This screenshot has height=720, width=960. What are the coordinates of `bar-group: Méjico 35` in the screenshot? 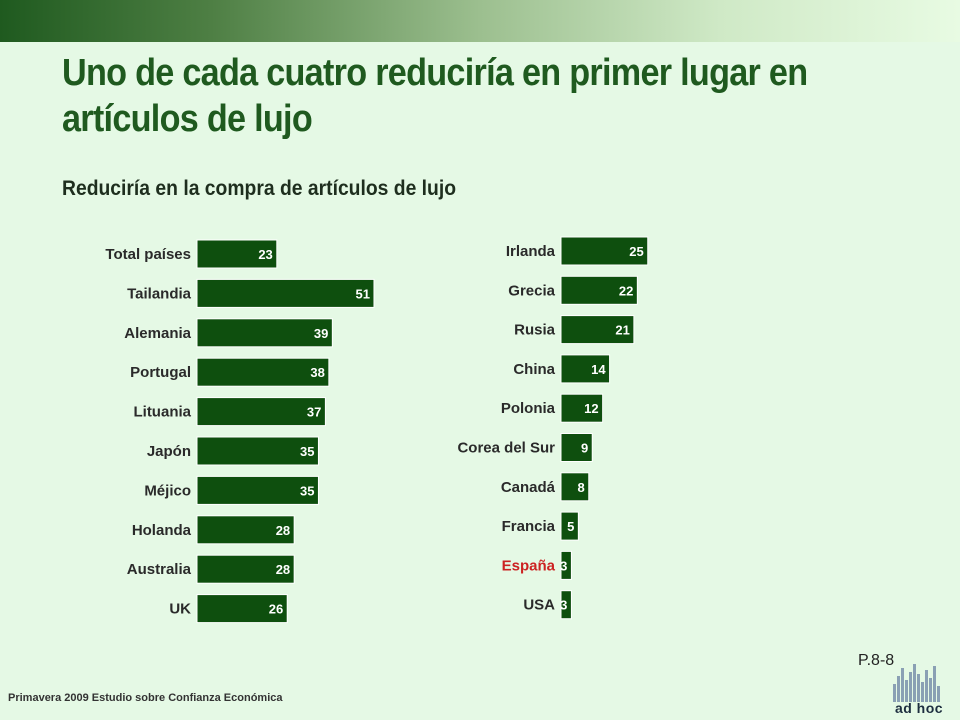 It's located at (231, 490).